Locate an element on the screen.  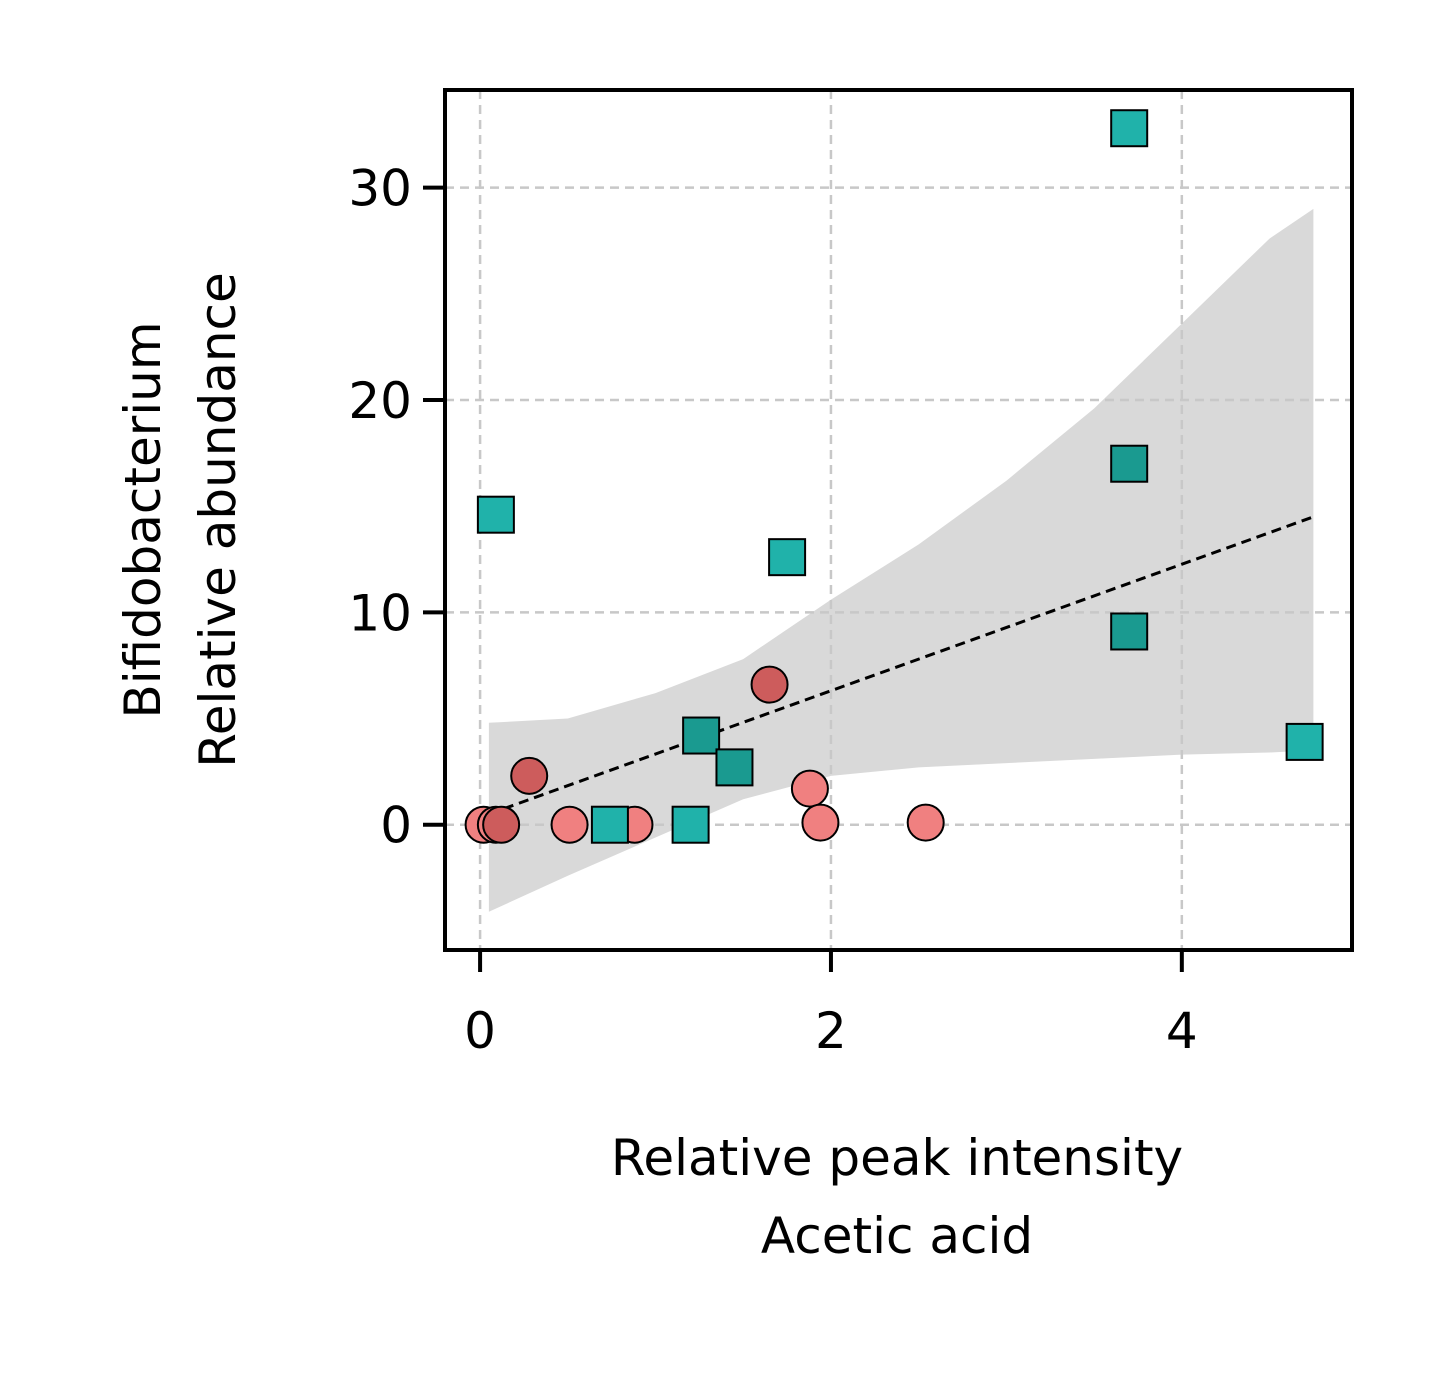
y-tick-label: 10 is located at coordinates (380, 613).